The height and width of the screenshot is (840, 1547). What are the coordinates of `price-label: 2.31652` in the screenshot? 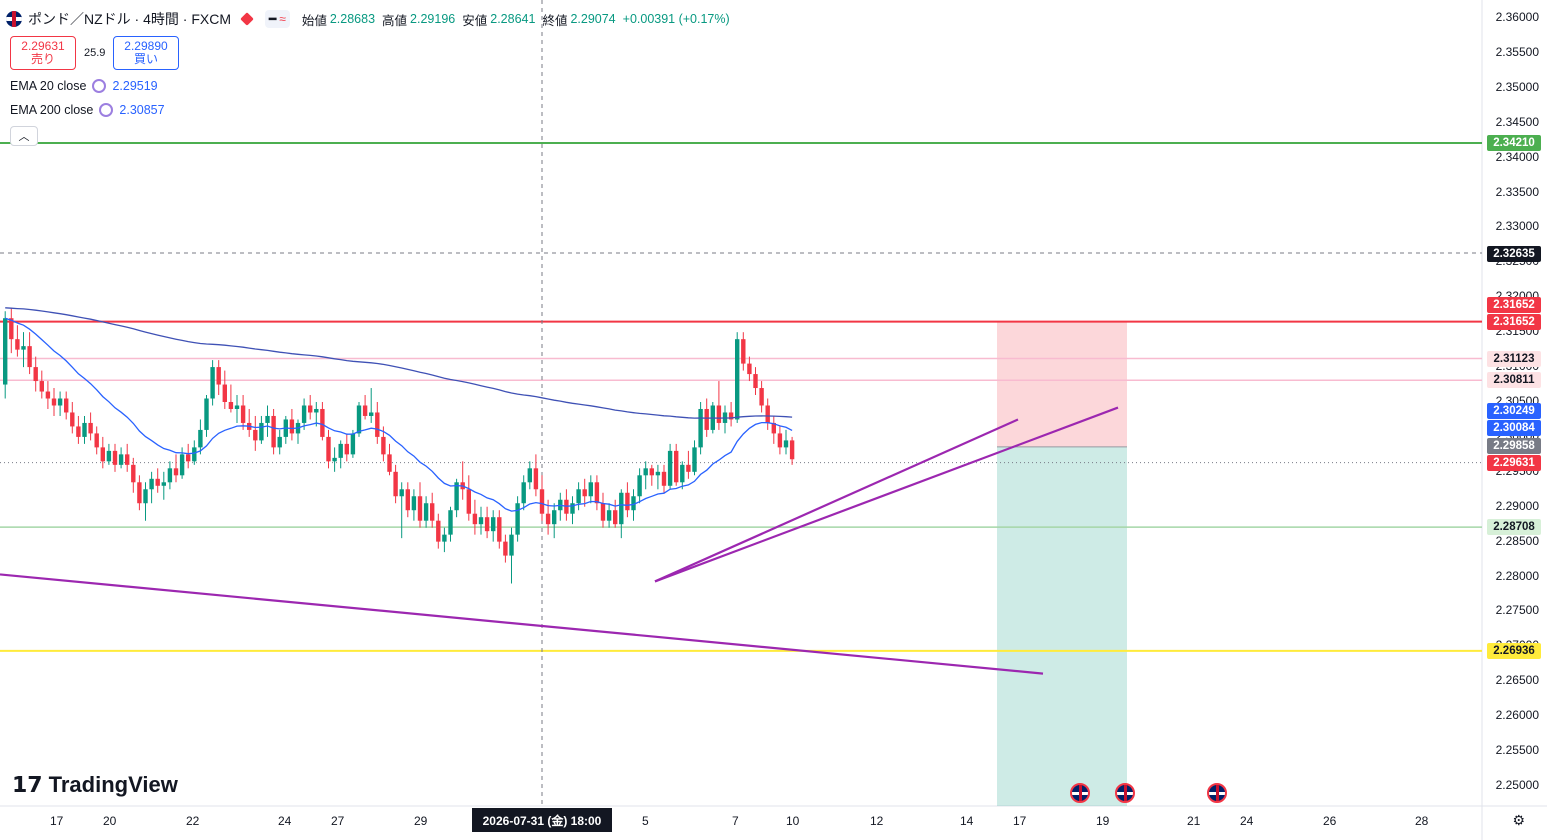 It's located at (1514, 322).